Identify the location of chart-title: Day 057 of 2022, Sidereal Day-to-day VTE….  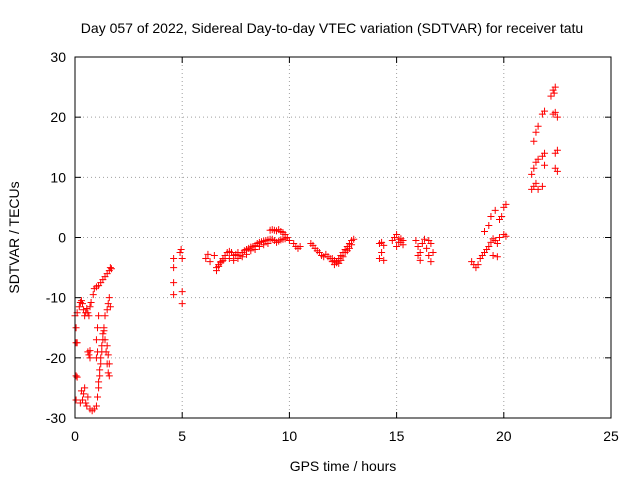
(332, 28).